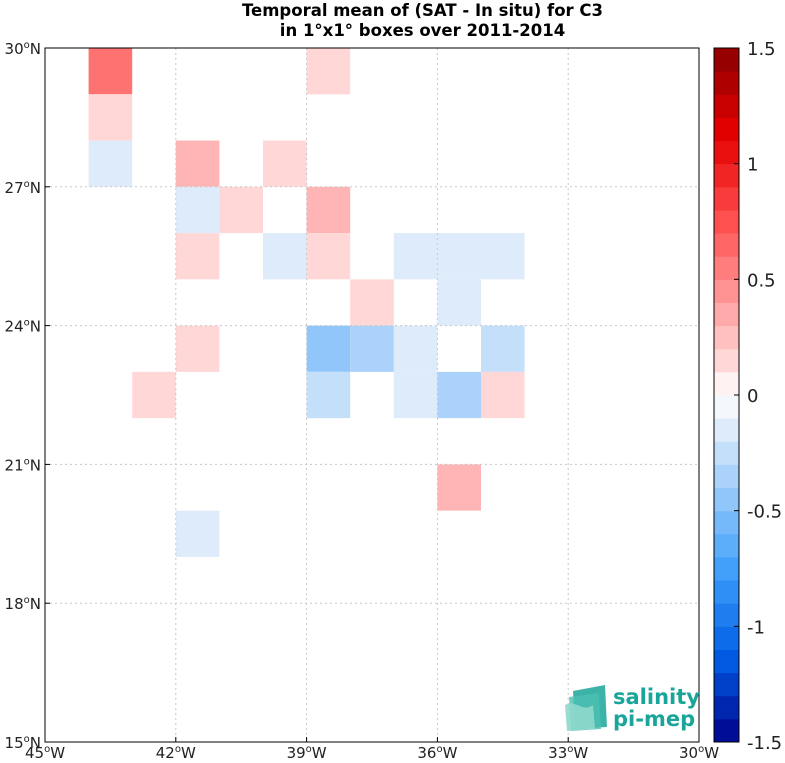 This screenshot has width=785, height=763. I want to click on salinity-pimep-logo: salinity pi-mep, so click(632, 708).